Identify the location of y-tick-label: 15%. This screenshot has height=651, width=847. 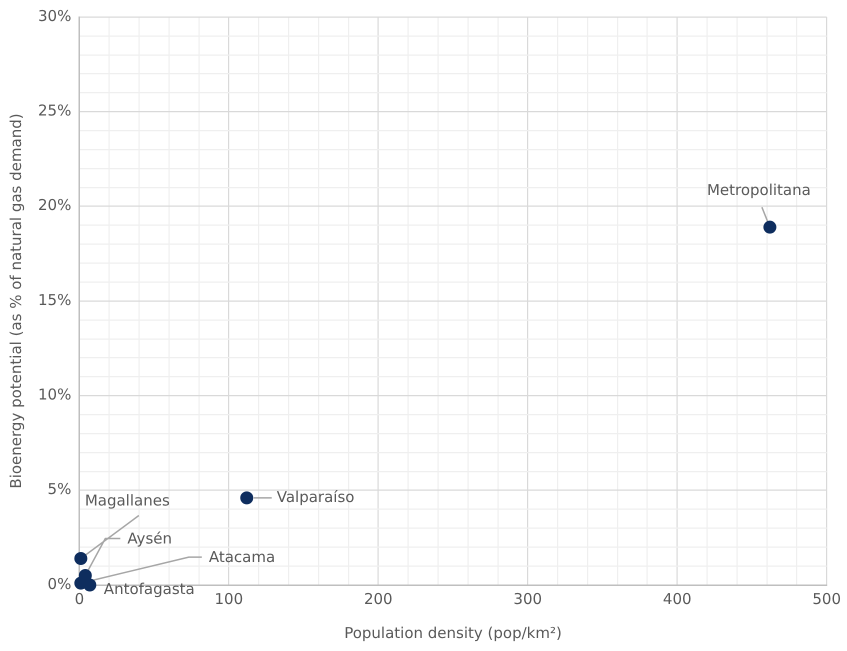
(55, 299).